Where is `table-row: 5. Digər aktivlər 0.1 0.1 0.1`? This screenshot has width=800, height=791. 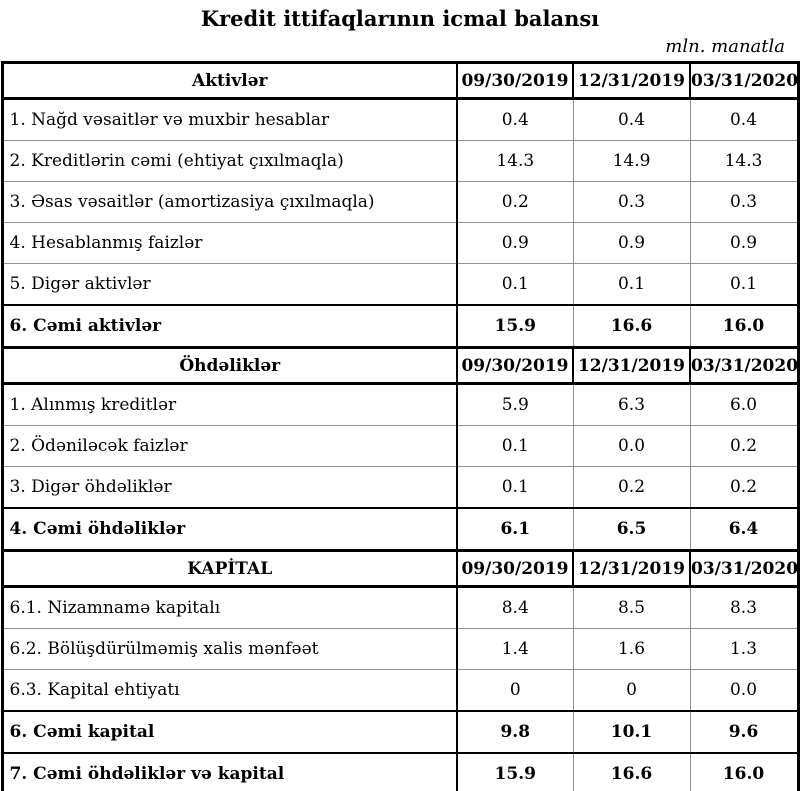 table-row: 5. Digər aktivlər 0.1 0.1 0.1 is located at coordinates (400, 284).